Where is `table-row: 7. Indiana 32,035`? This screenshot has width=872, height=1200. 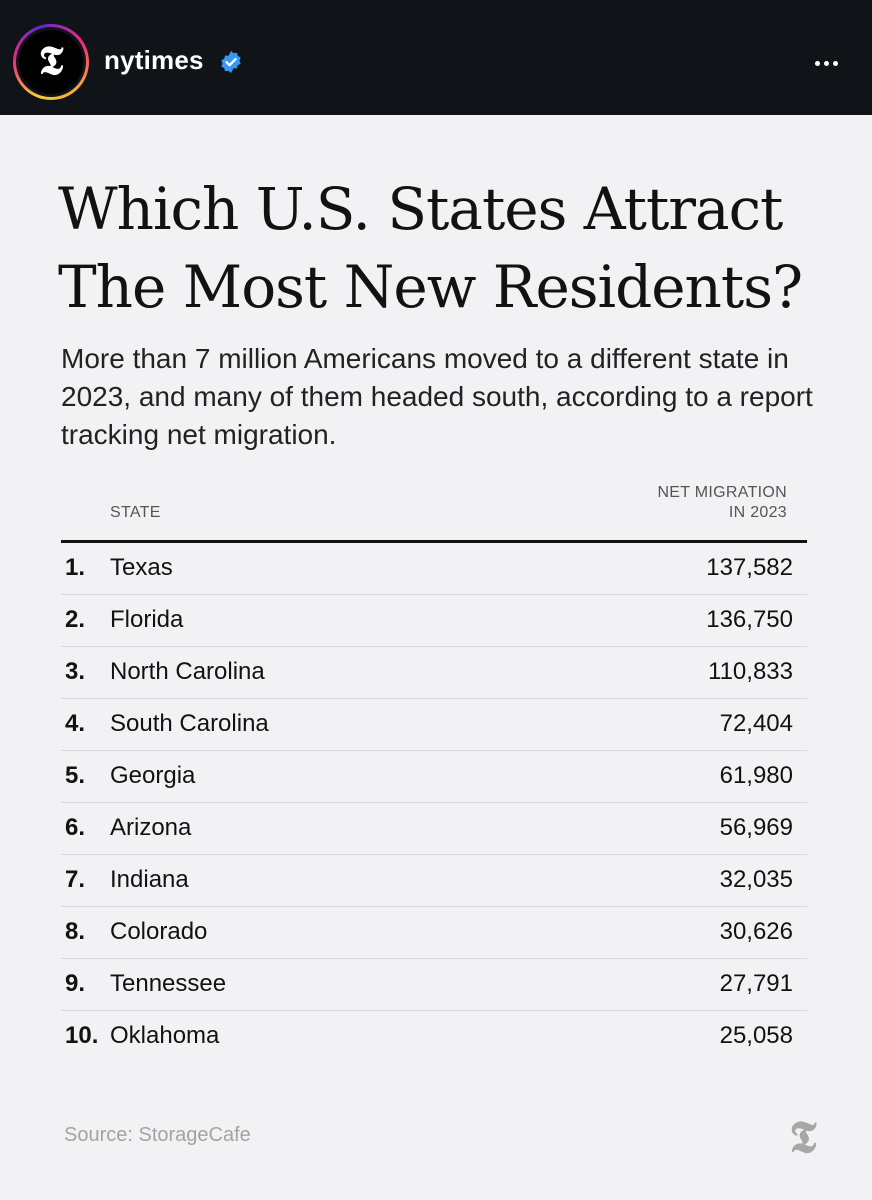
table-row: 7. Indiana 32,035 is located at coordinates (434, 881).